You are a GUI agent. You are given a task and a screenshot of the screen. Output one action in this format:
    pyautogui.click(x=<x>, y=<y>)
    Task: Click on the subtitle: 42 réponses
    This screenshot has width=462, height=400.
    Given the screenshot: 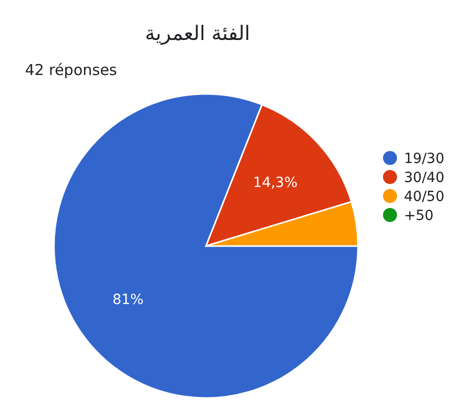 What is the action you would take?
    pyautogui.click(x=71, y=70)
    